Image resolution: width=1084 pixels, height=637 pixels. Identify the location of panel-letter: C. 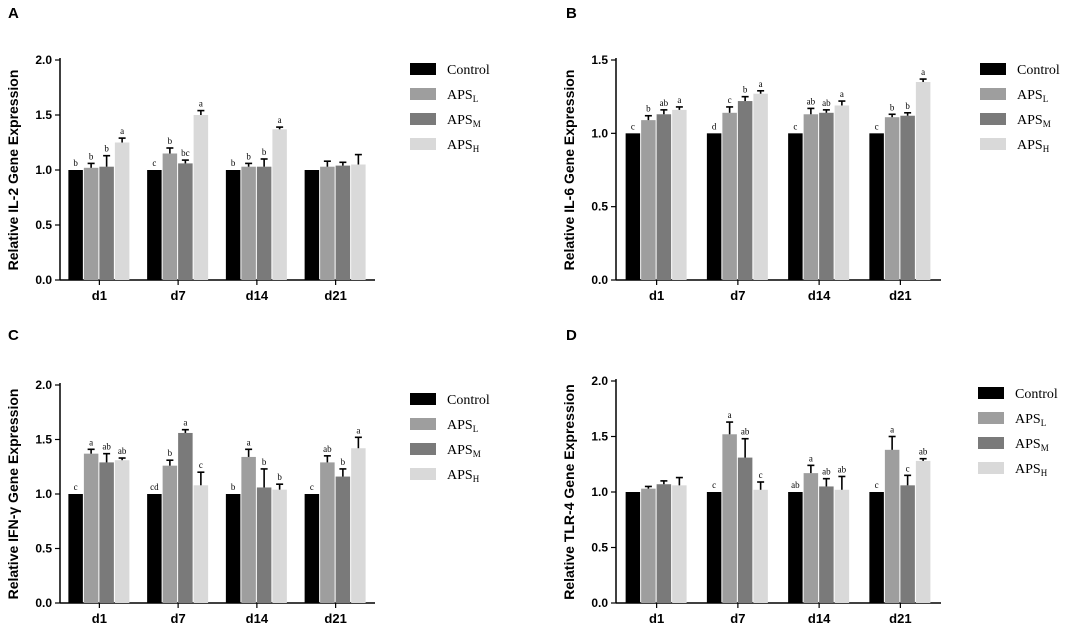
(13, 335).